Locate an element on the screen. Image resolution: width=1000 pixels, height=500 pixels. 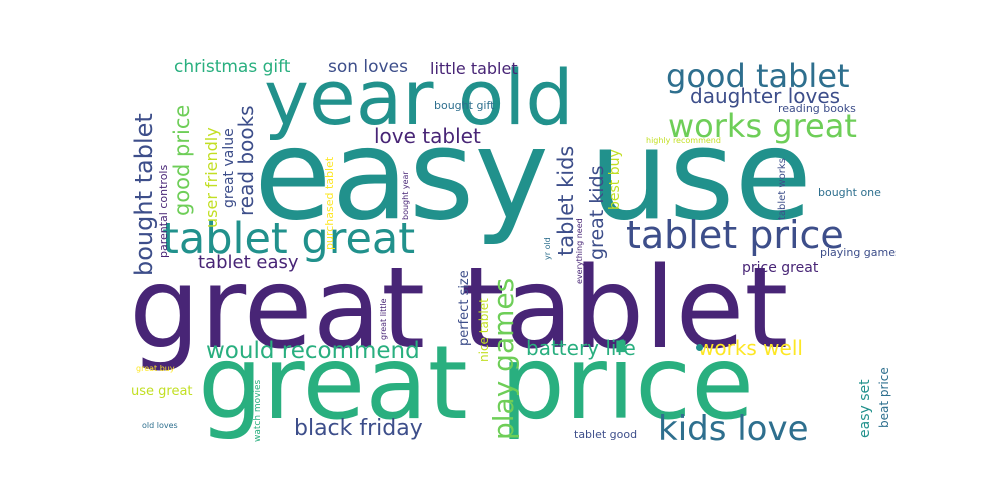
word-great-buy: great buy is located at coordinates (155, 368).